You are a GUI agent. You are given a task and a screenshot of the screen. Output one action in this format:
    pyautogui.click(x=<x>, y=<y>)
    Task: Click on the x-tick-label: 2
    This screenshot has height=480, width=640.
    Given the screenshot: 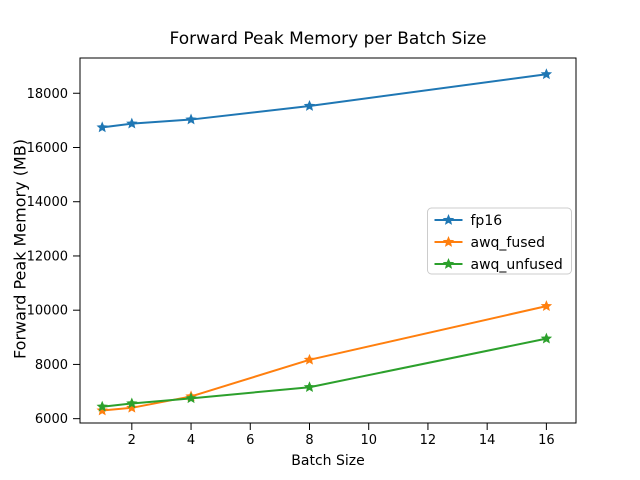 What is the action you would take?
    pyautogui.click(x=132, y=440)
    